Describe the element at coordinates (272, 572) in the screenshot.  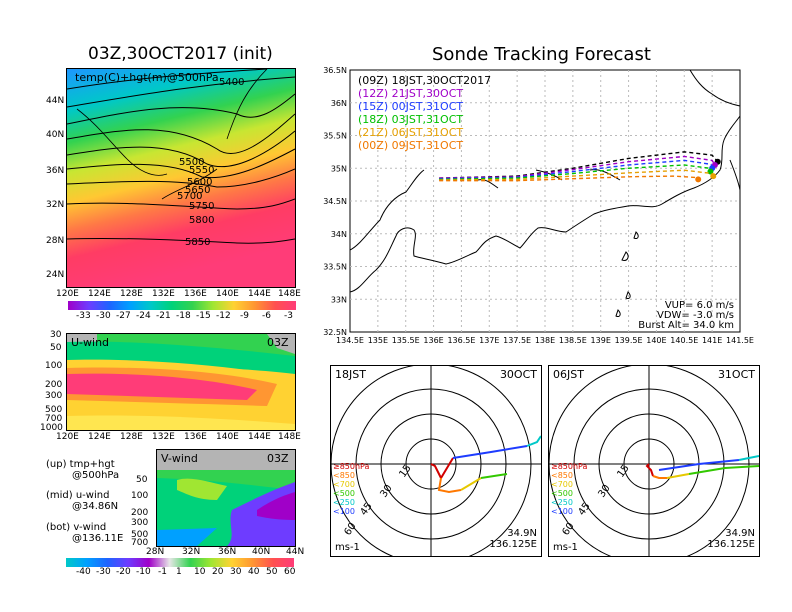
I see `colorbar-label: 50` at that location.